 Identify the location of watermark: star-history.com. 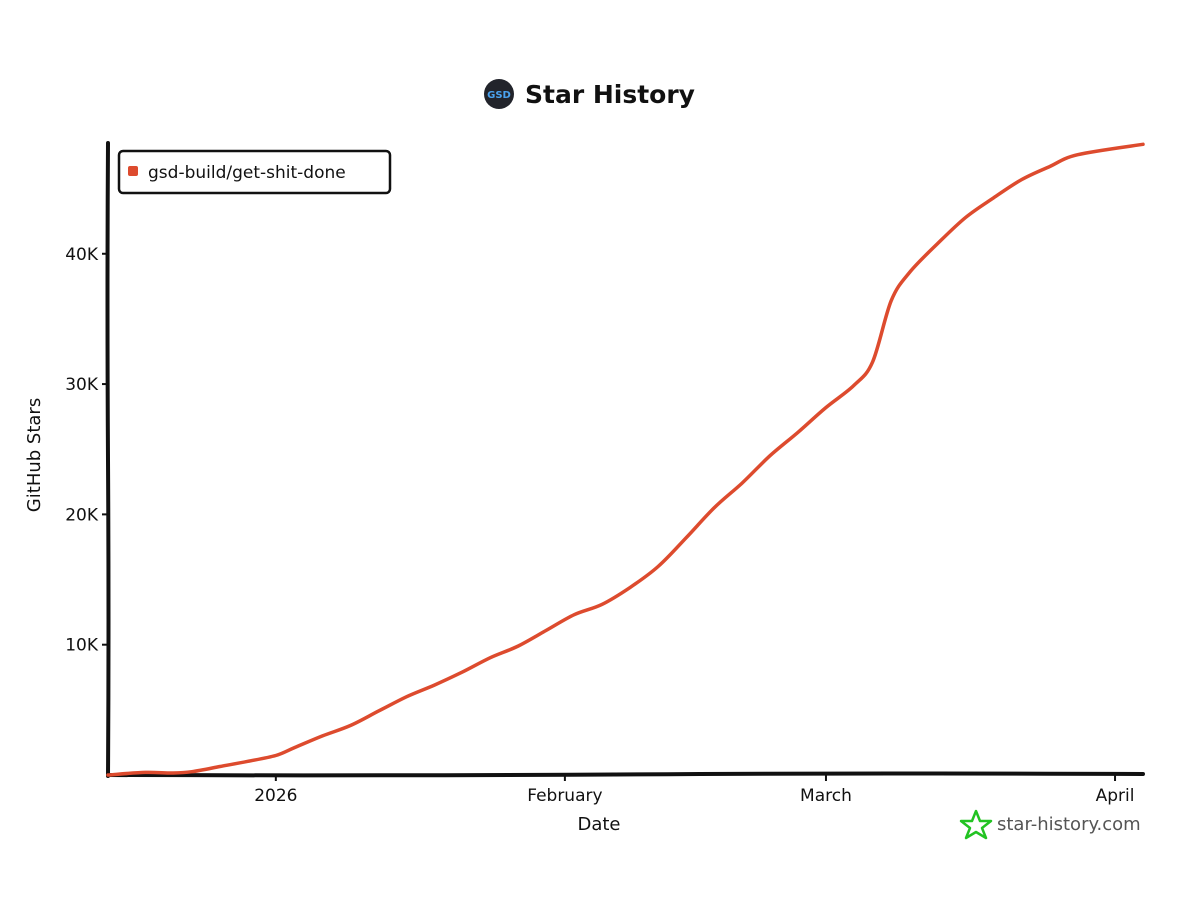
(1050, 824).